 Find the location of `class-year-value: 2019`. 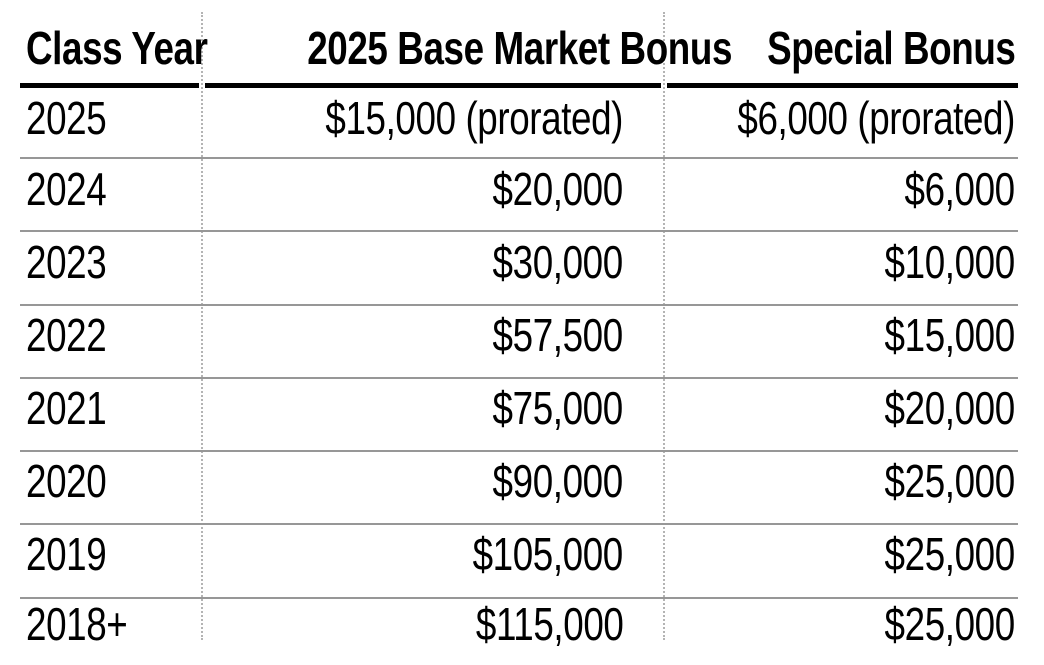

class-year-value: 2019 is located at coordinates (66, 553).